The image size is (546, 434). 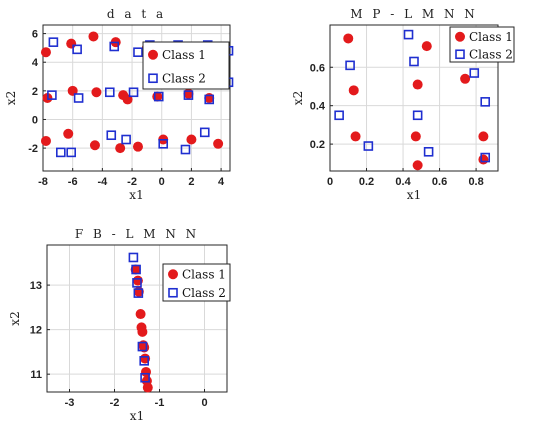 What do you see at coordinates (403, 182) in the screenshot?
I see `x-tick-label: 0.4` at bounding box center [403, 182].